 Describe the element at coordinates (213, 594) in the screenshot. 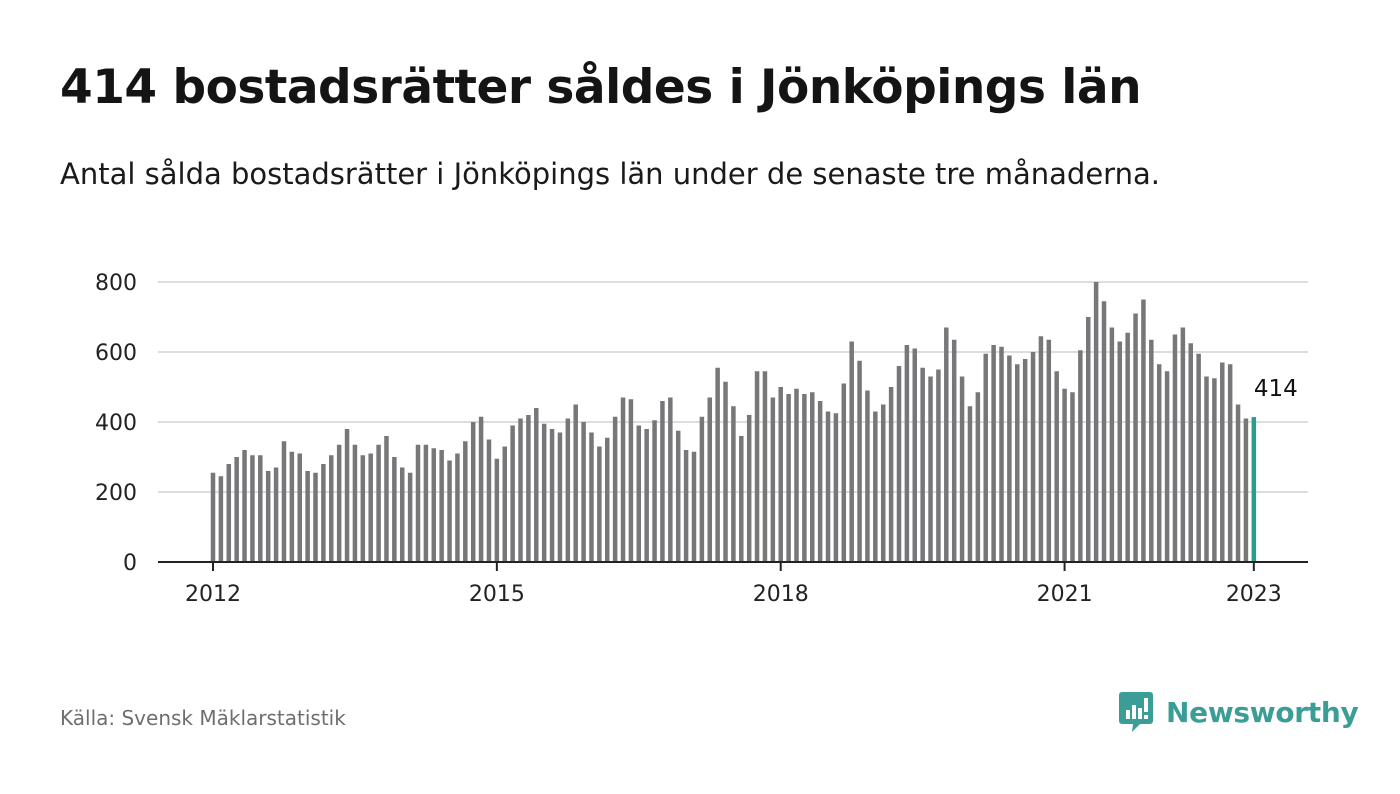

I see `x-tick-label-2012: 2012` at that location.